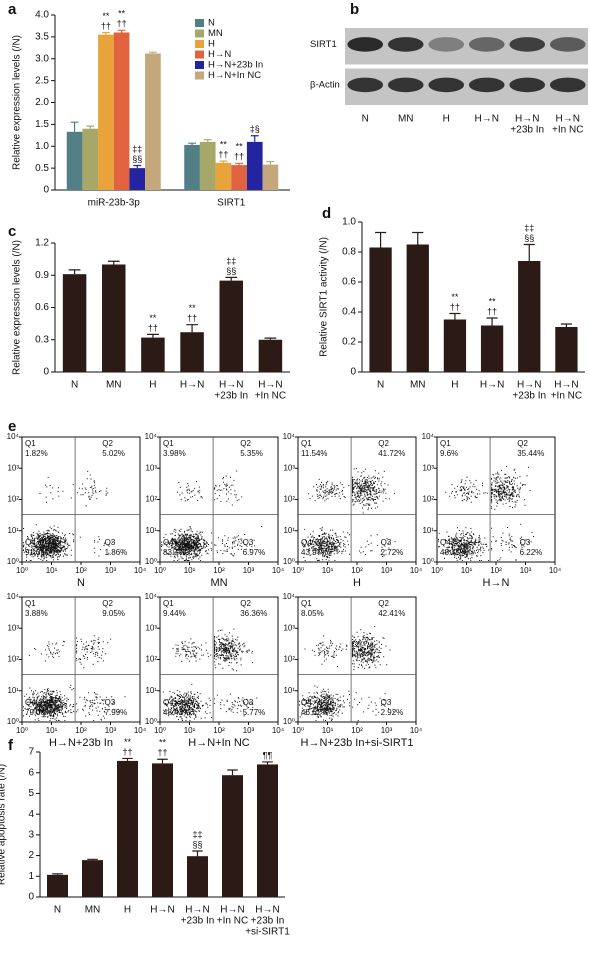 Image resolution: width=590 pixels, height=980 pixels. What do you see at coordinates (74, 385) in the screenshot?
I see `x-tick-label: N` at bounding box center [74, 385].